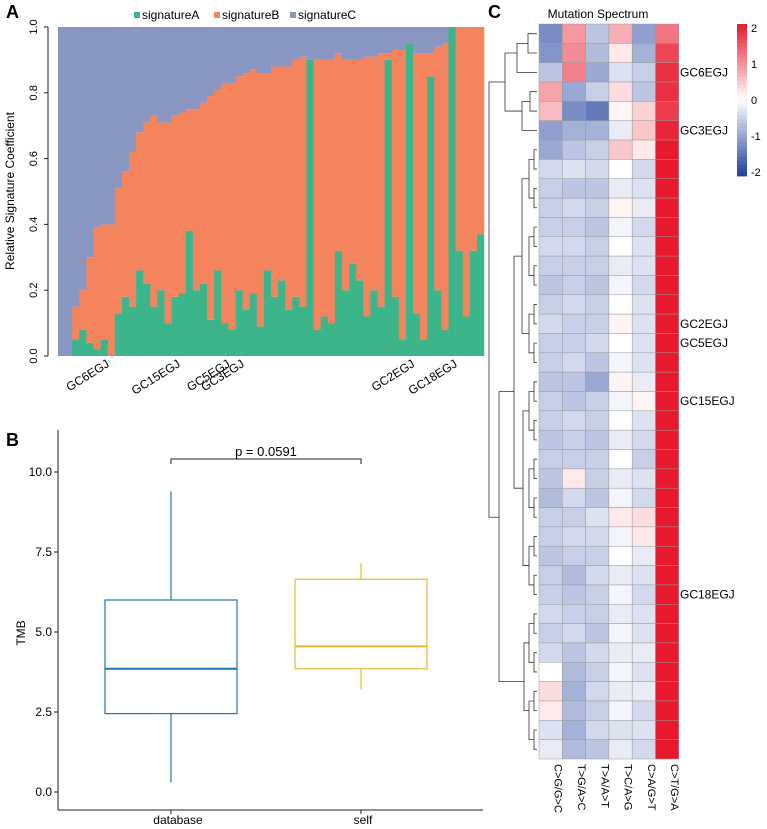  Describe the element at coordinates (266, 461) in the screenshot. I see `significance-bracket` at that location.